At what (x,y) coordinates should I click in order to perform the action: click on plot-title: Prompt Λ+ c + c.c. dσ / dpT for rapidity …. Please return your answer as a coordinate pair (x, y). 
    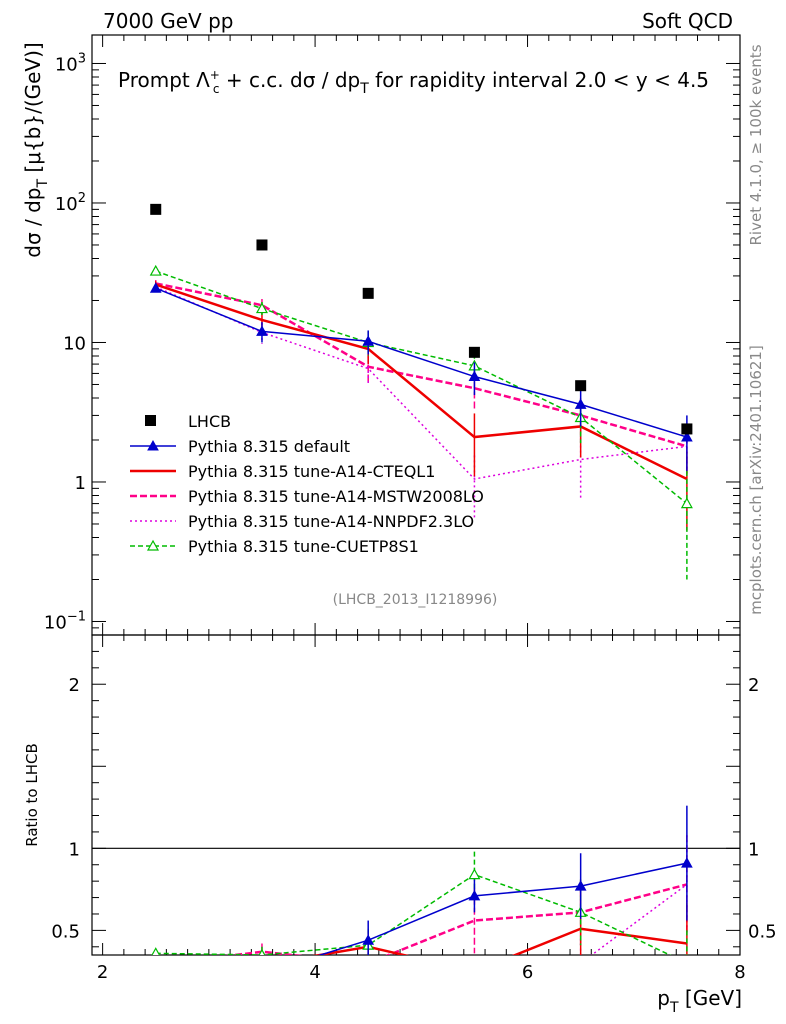
    Looking at the image, I should click on (413, 82).